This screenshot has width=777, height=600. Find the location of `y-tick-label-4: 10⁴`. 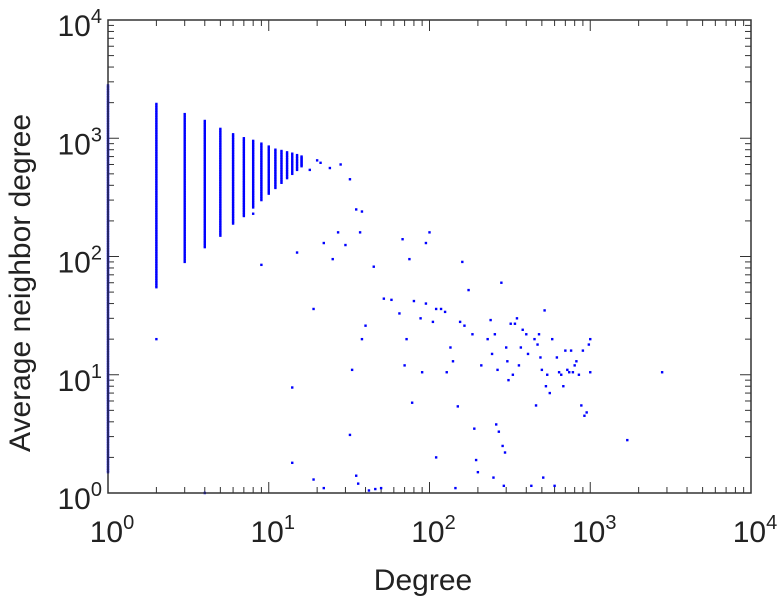

y-tick-label-4: 10⁴ is located at coordinates (80, 24).